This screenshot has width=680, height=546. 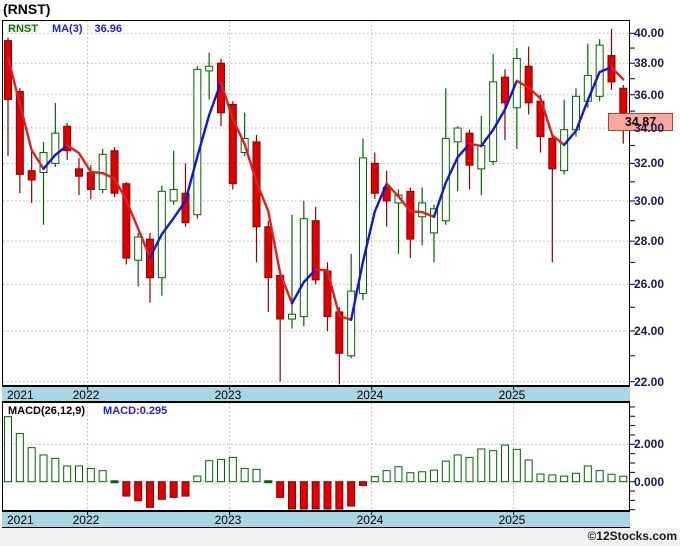 I want to click on price-axis-label: 38.00, so click(x=649, y=63).